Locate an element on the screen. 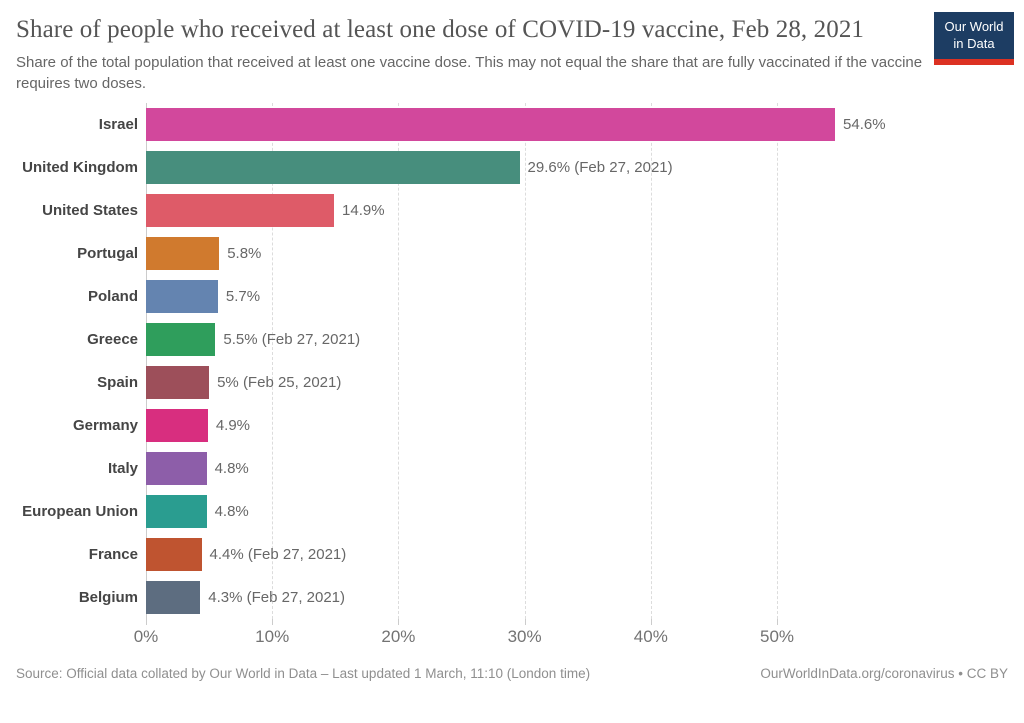  x-tick-label: 50% is located at coordinates (777, 637).